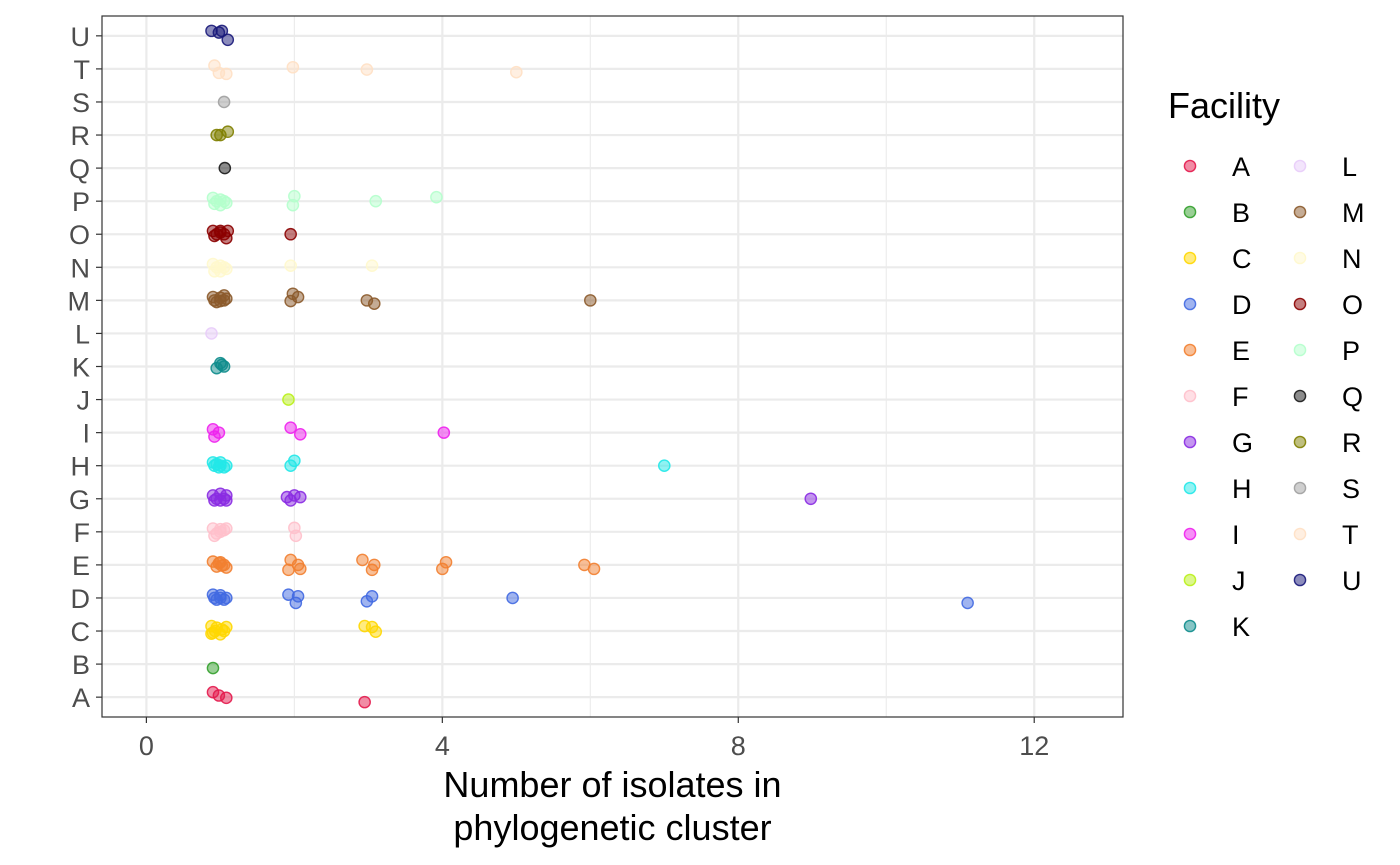  Describe the element at coordinates (81, 698) in the screenshot. I see `y-tick-label: A` at that location.